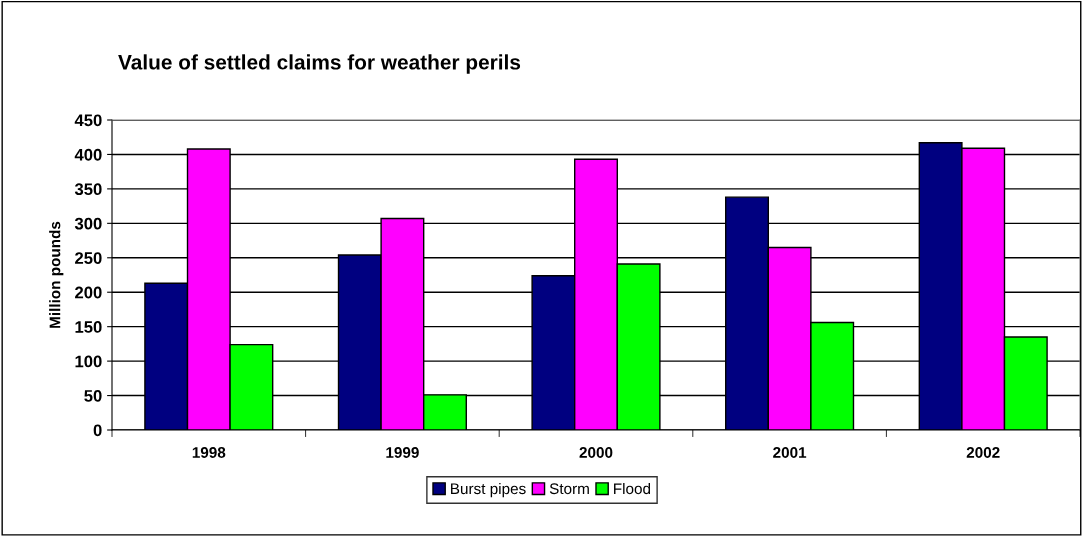 This screenshot has width=1084, height=536. I want to click on y-tick-label: 250, so click(88, 258).